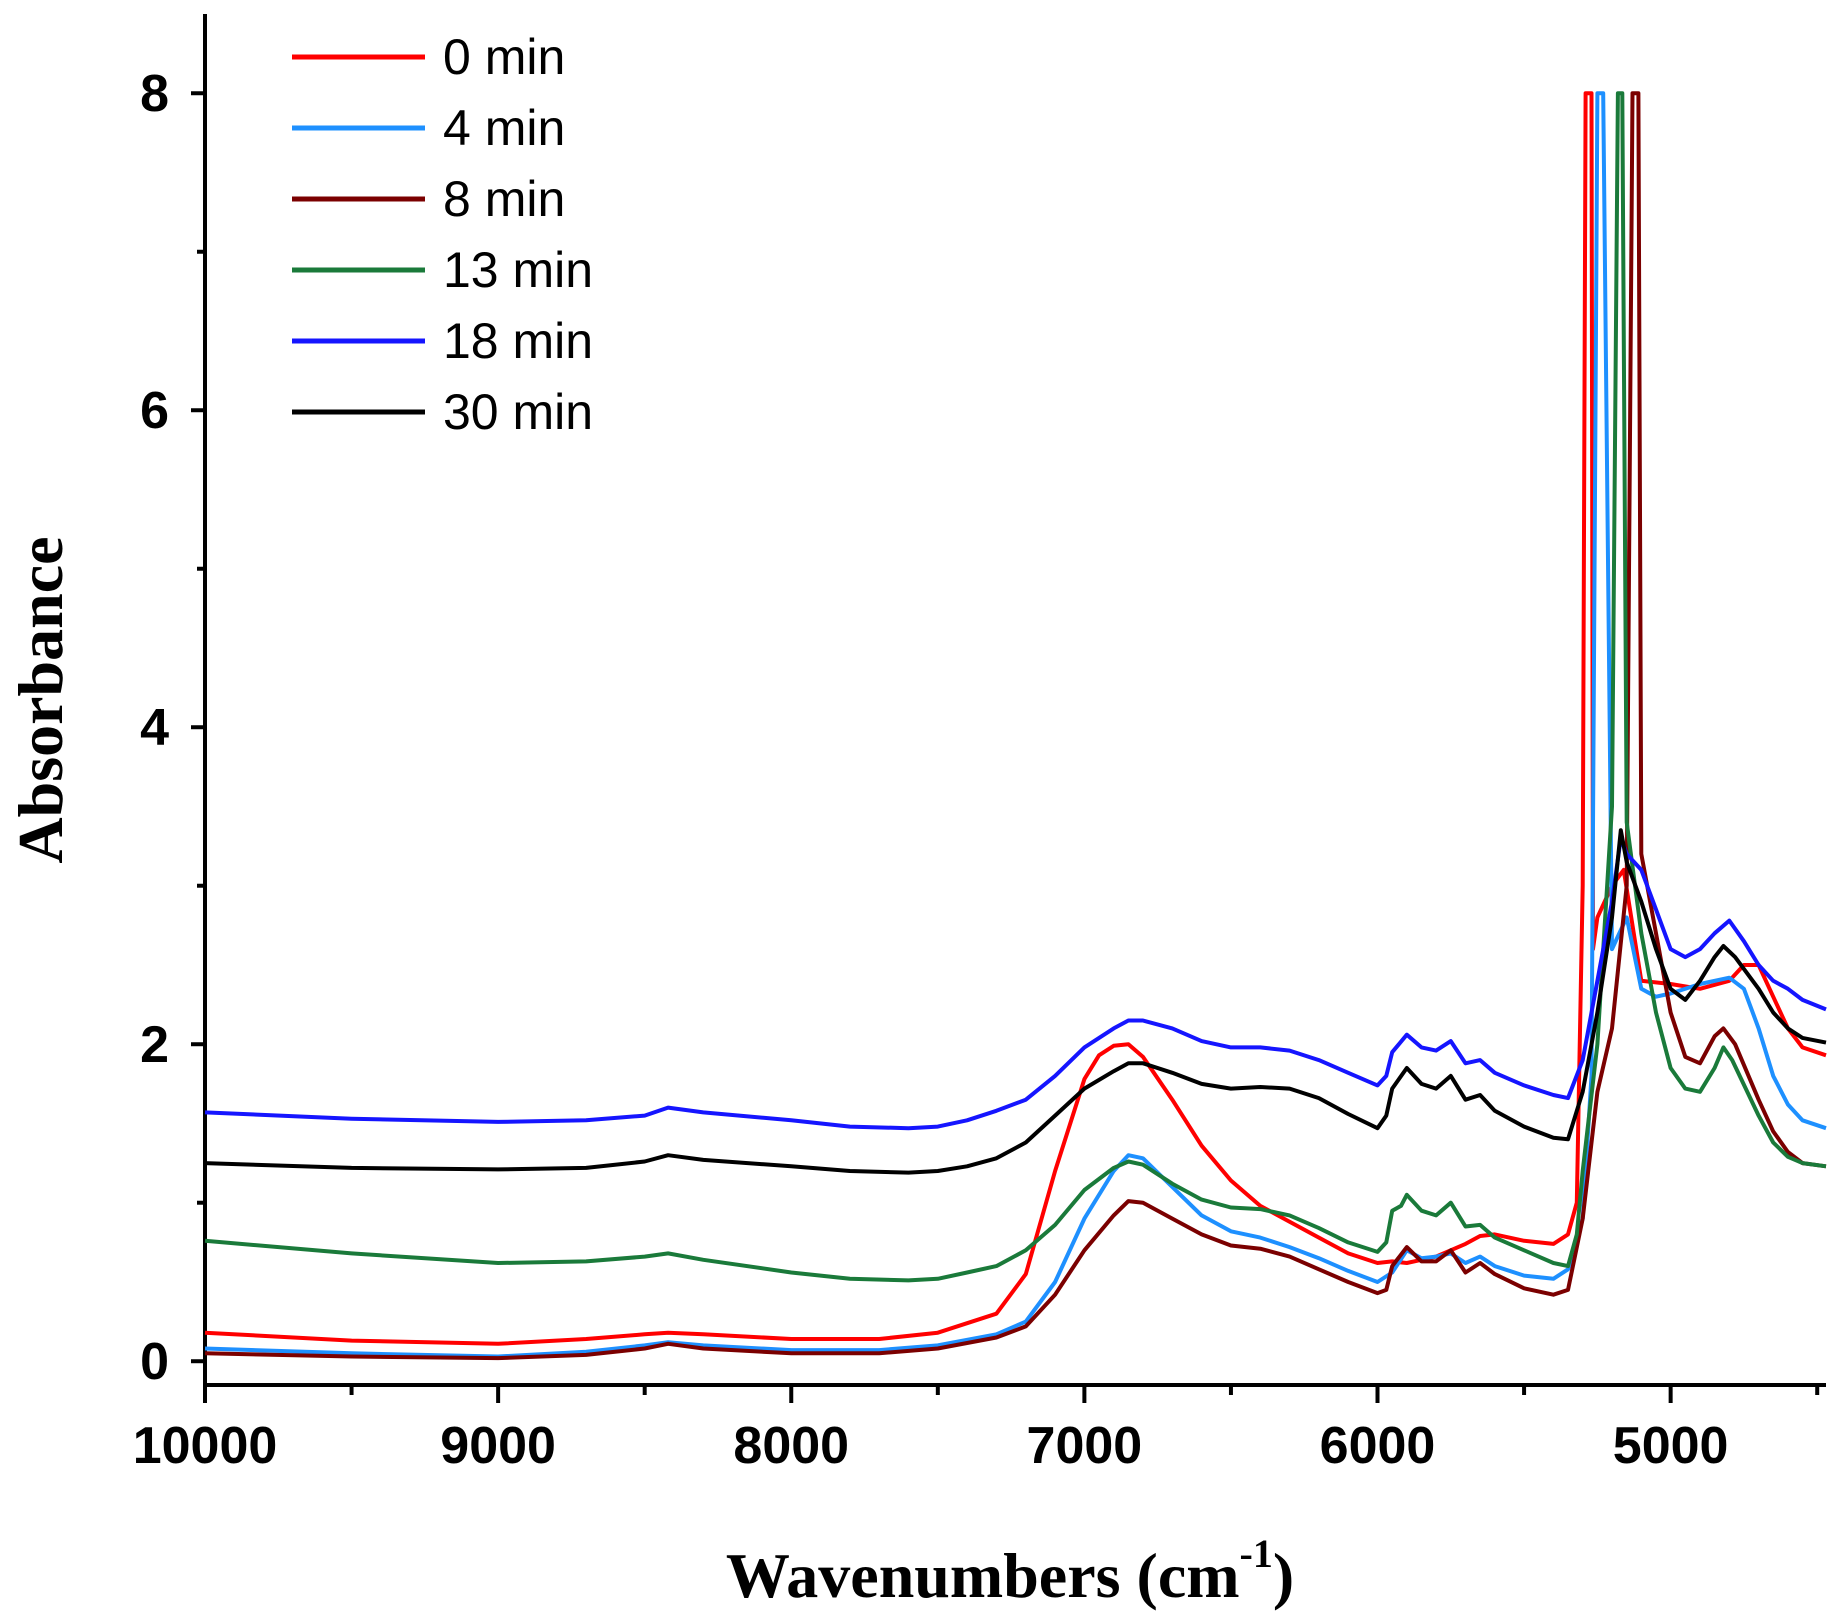 The height and width of the screenshot is (1619, 1832). What do you see at coordinates (154, 1362) in the screenshot?
I see `y-tick-label: 0` at bounding box center [154, 1362].